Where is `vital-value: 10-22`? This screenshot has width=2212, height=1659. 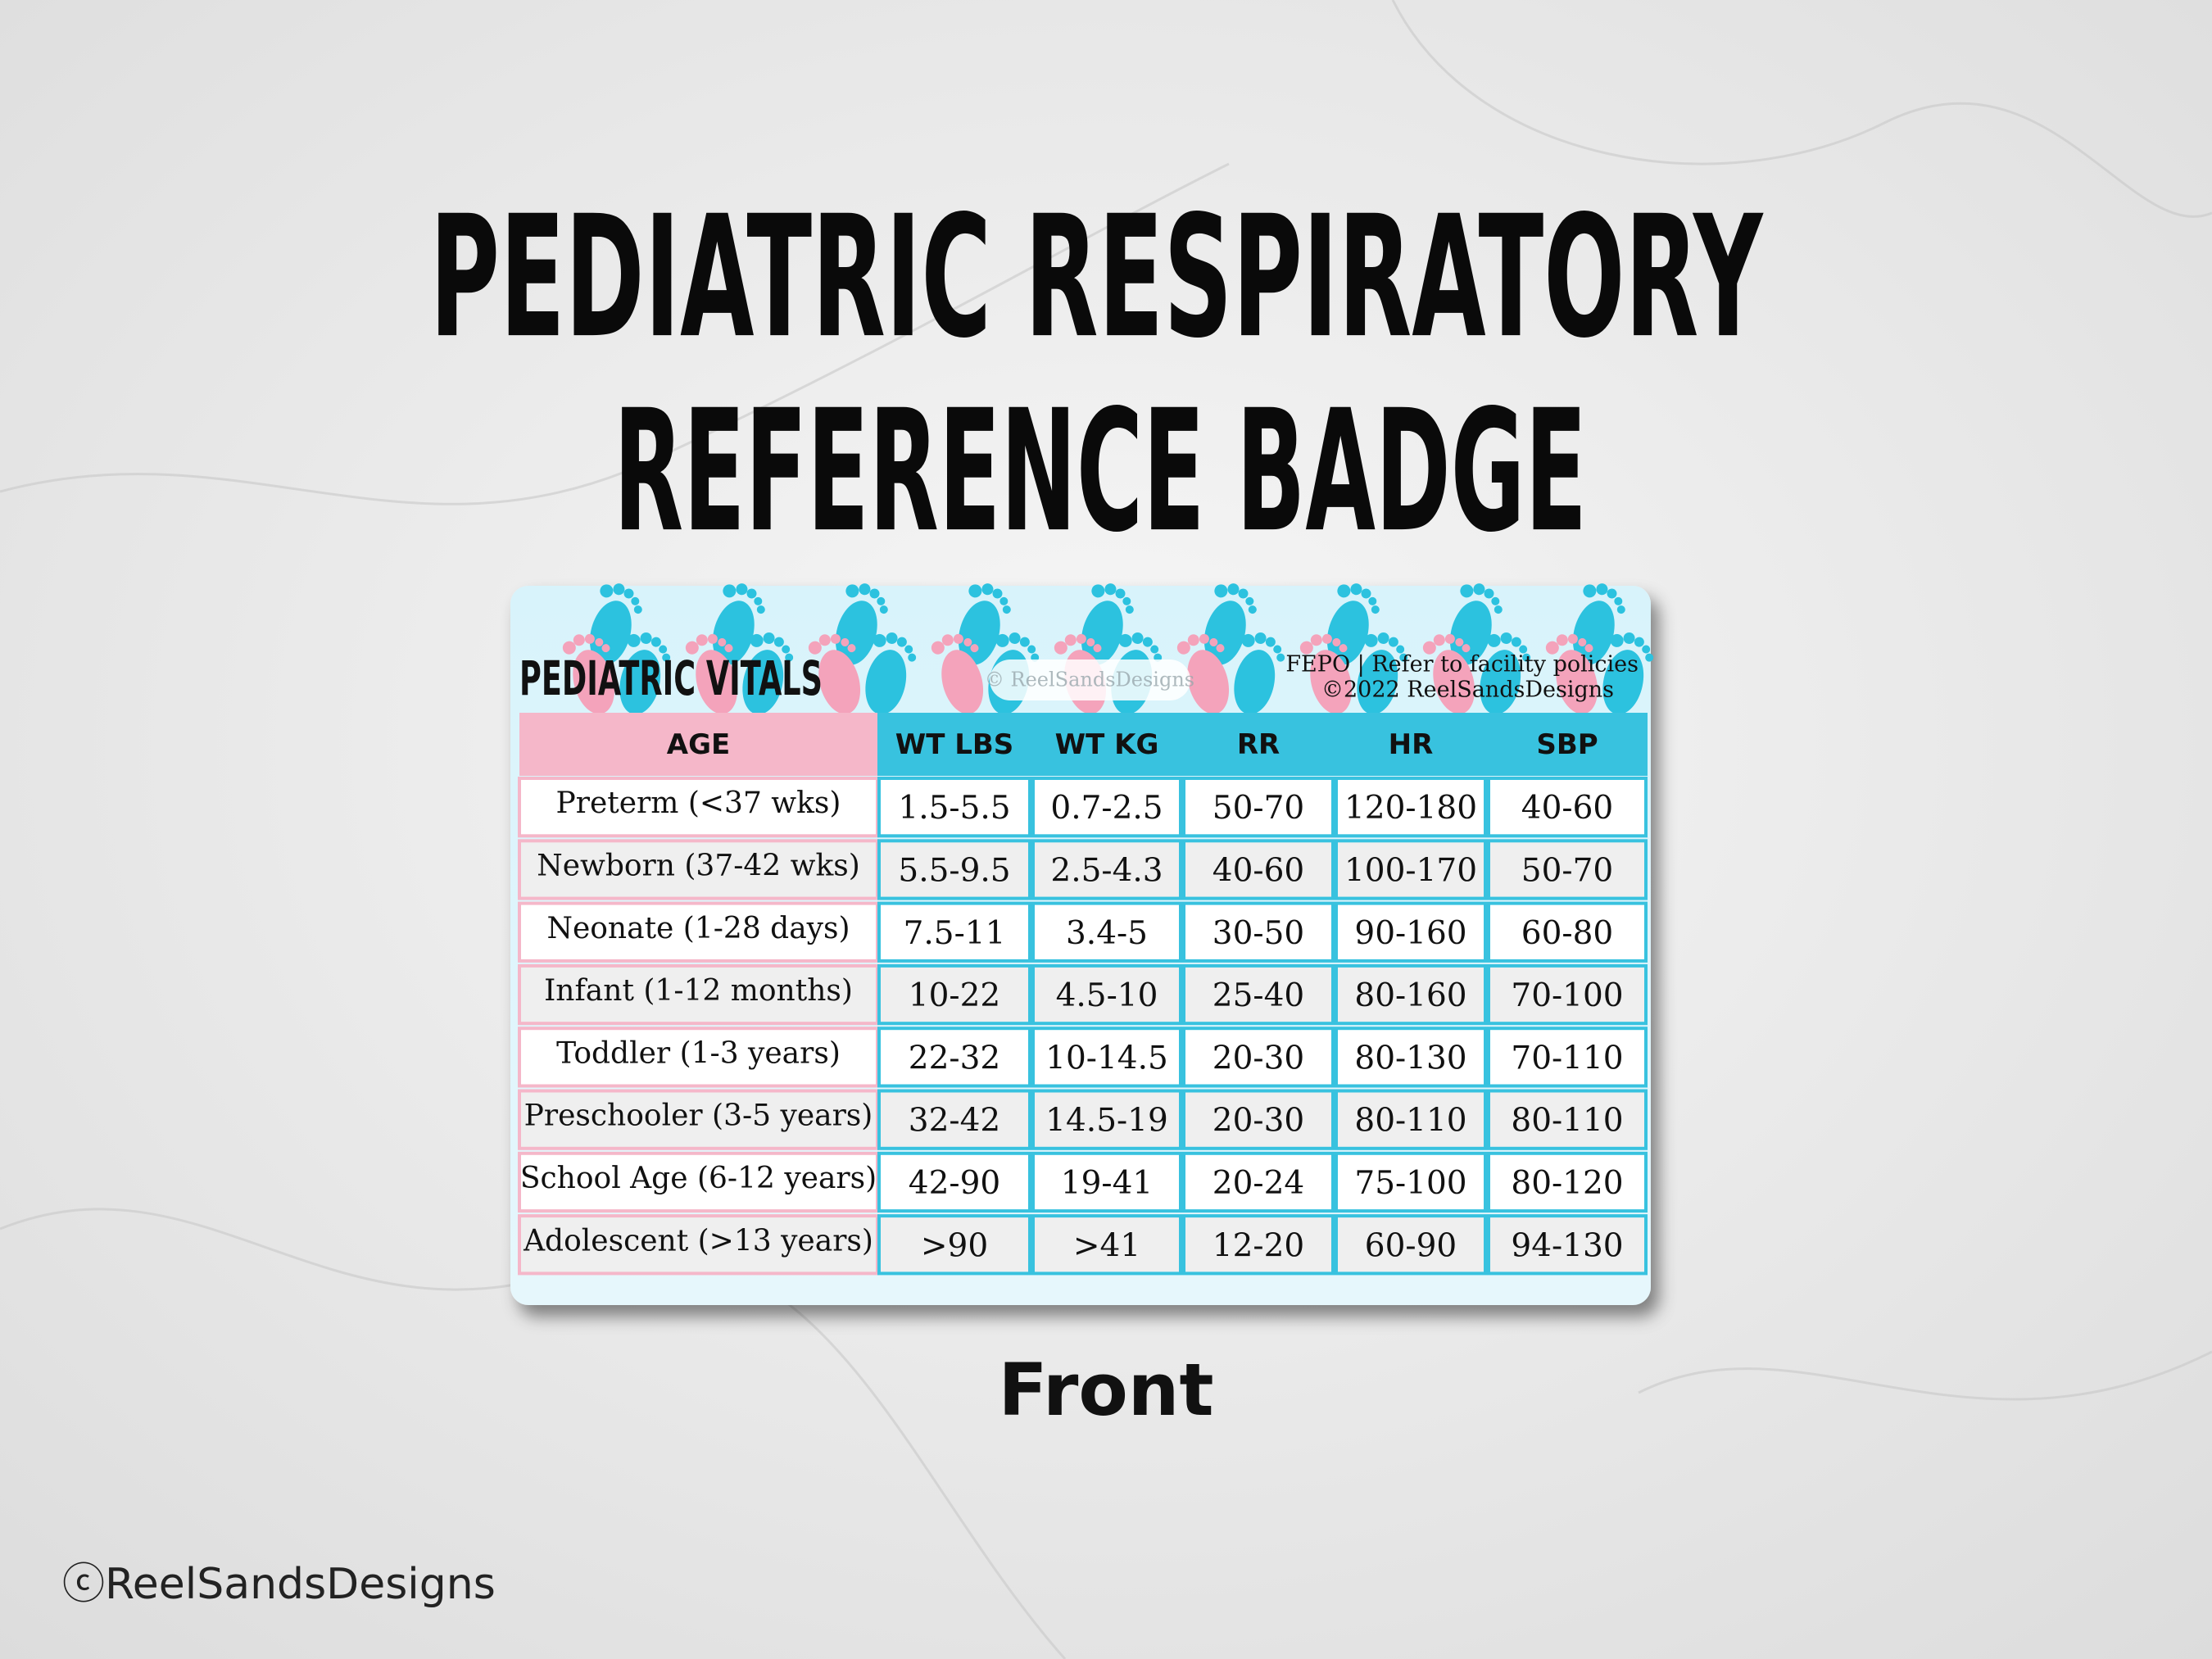 vital-value: 10-22 is located at coordinates (954, 995).